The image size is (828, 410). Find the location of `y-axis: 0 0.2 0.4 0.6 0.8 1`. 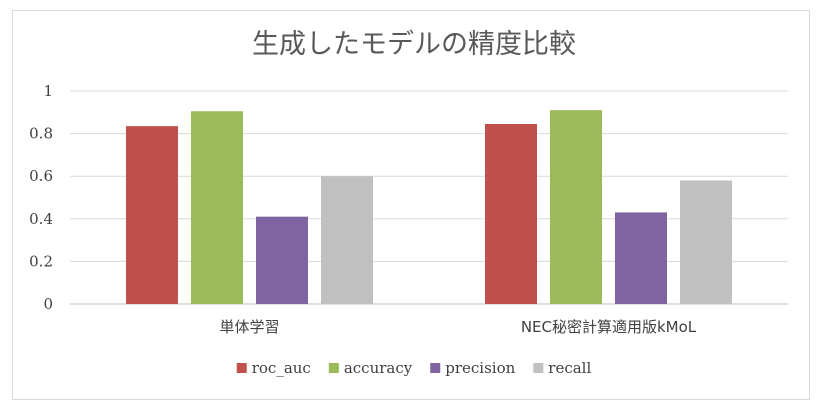

y-axis: 0 0.2 0.4 0.6 0.8 1 is located at coordinates (41, 197).